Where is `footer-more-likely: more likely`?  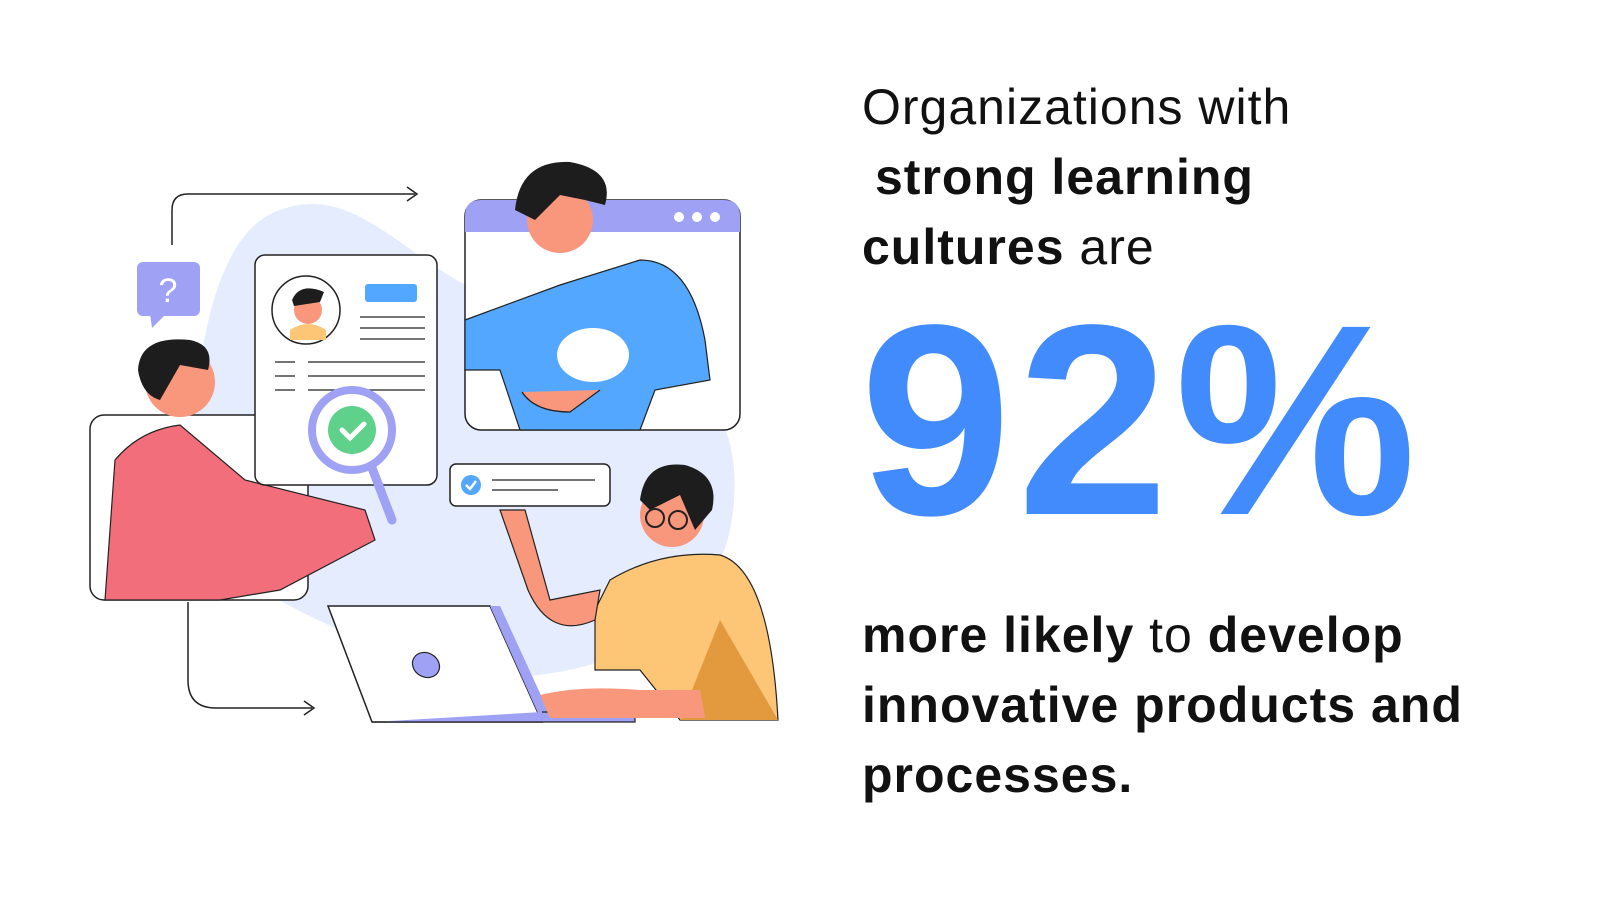 footer-more-likely: more likely is located at coordinates (998, 635).